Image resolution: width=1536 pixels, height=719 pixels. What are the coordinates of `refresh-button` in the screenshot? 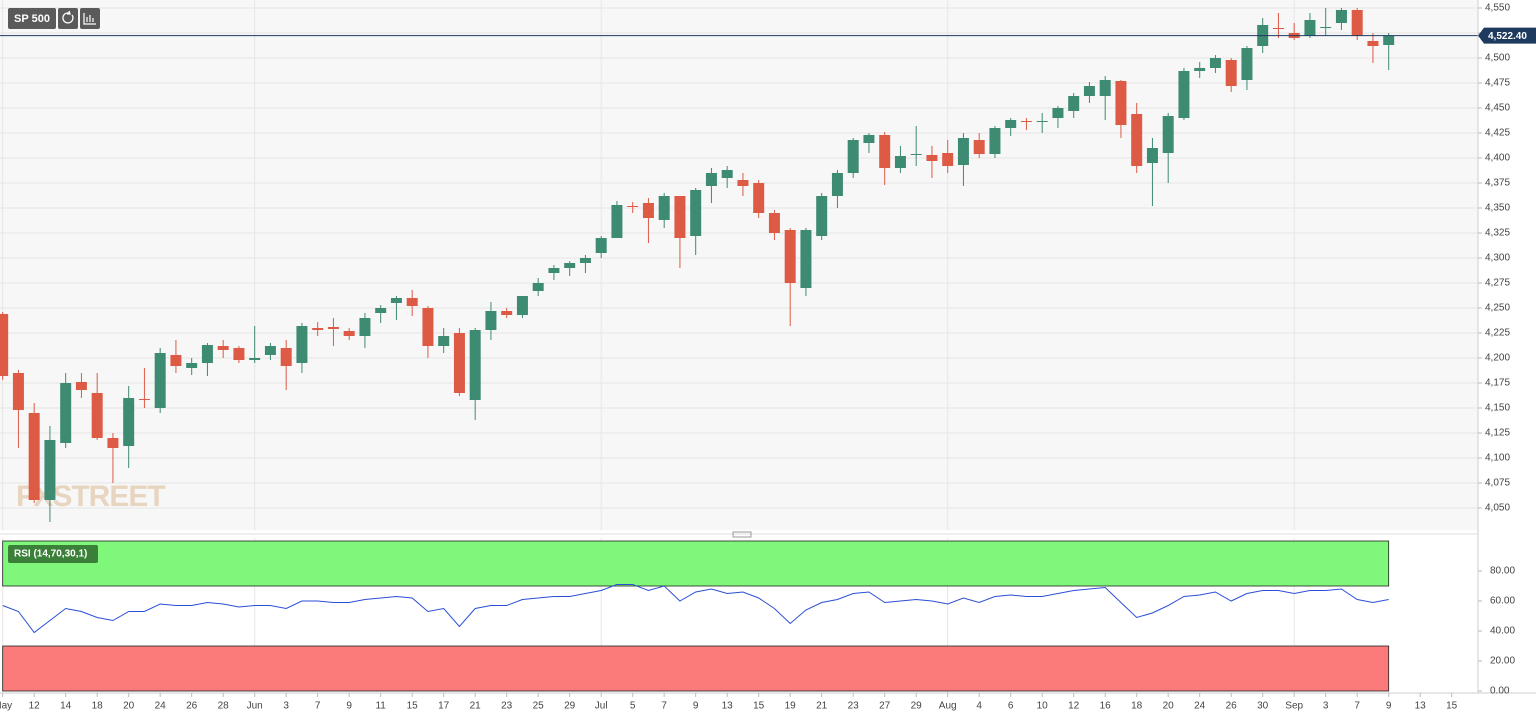 It's located at (68, 18).